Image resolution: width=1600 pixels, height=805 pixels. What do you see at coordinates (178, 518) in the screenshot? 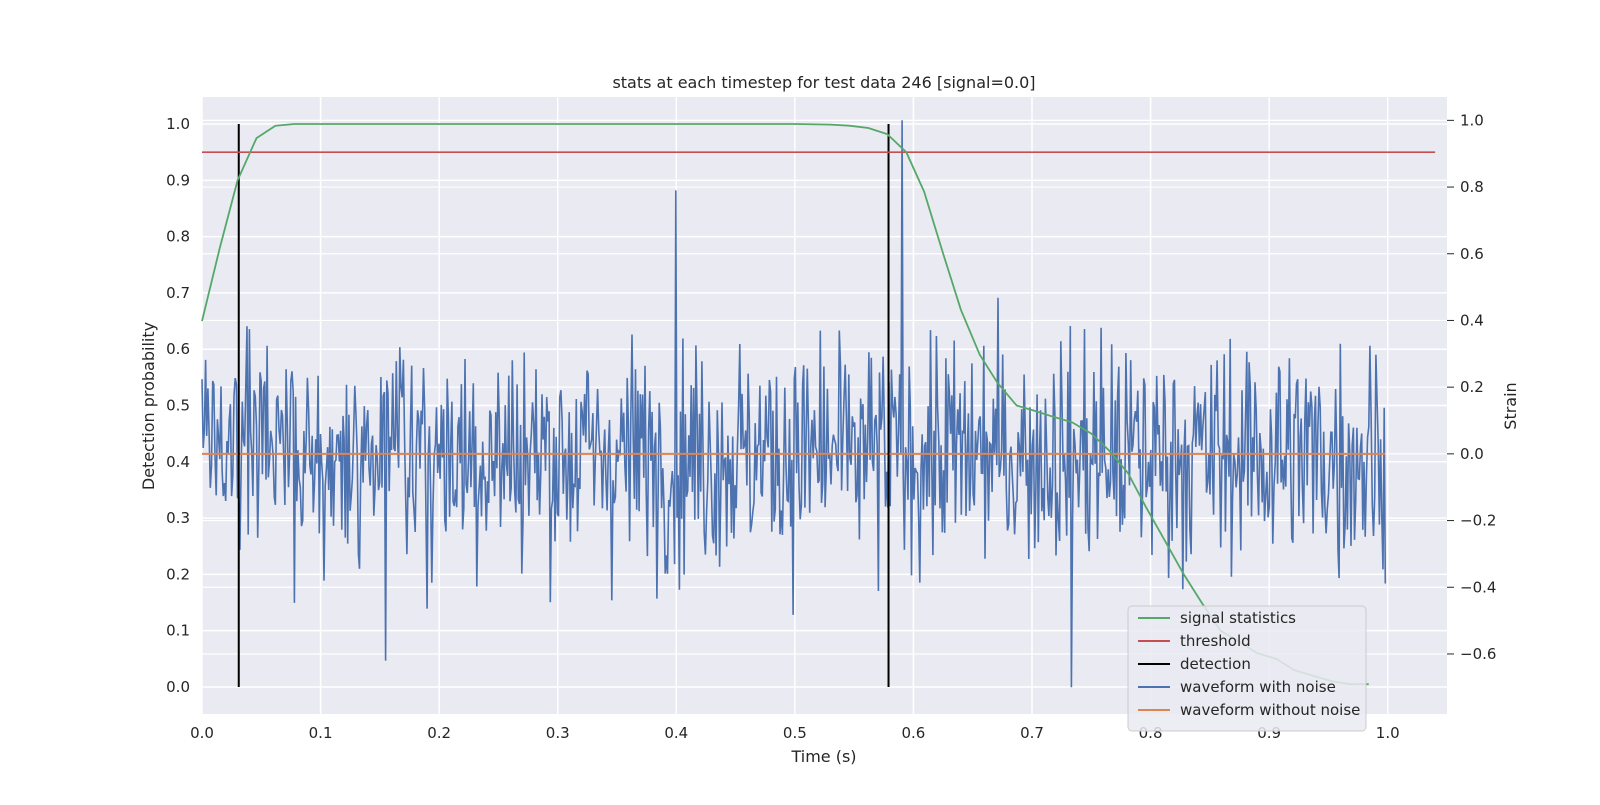
I see `y-tick-label: 0.3` at bounding box center [178, 518].